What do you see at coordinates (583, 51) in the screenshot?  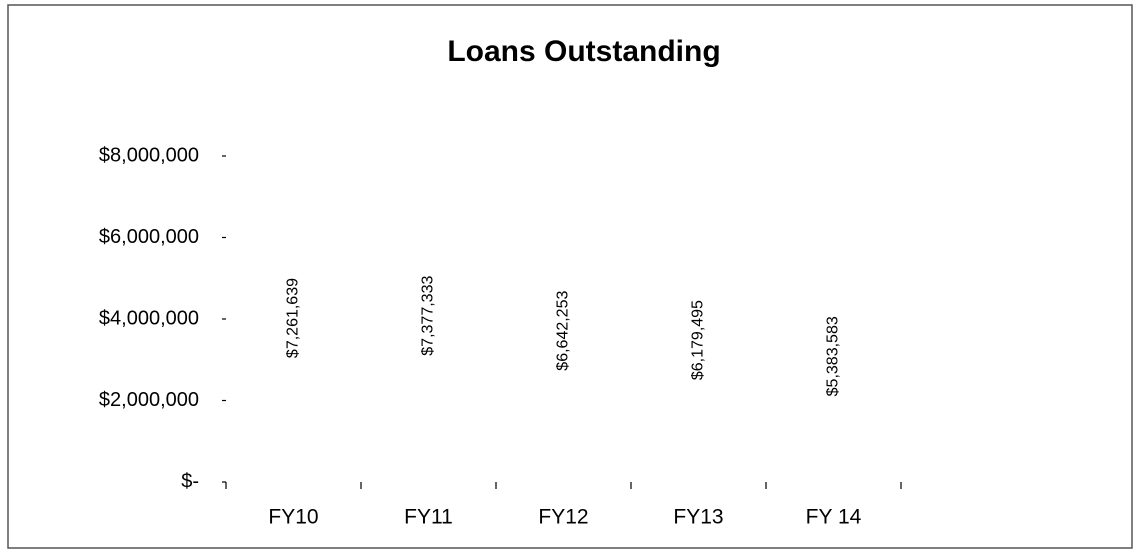 I see `chart-title: Loans Outstanding` at bounding box center [583, 51].